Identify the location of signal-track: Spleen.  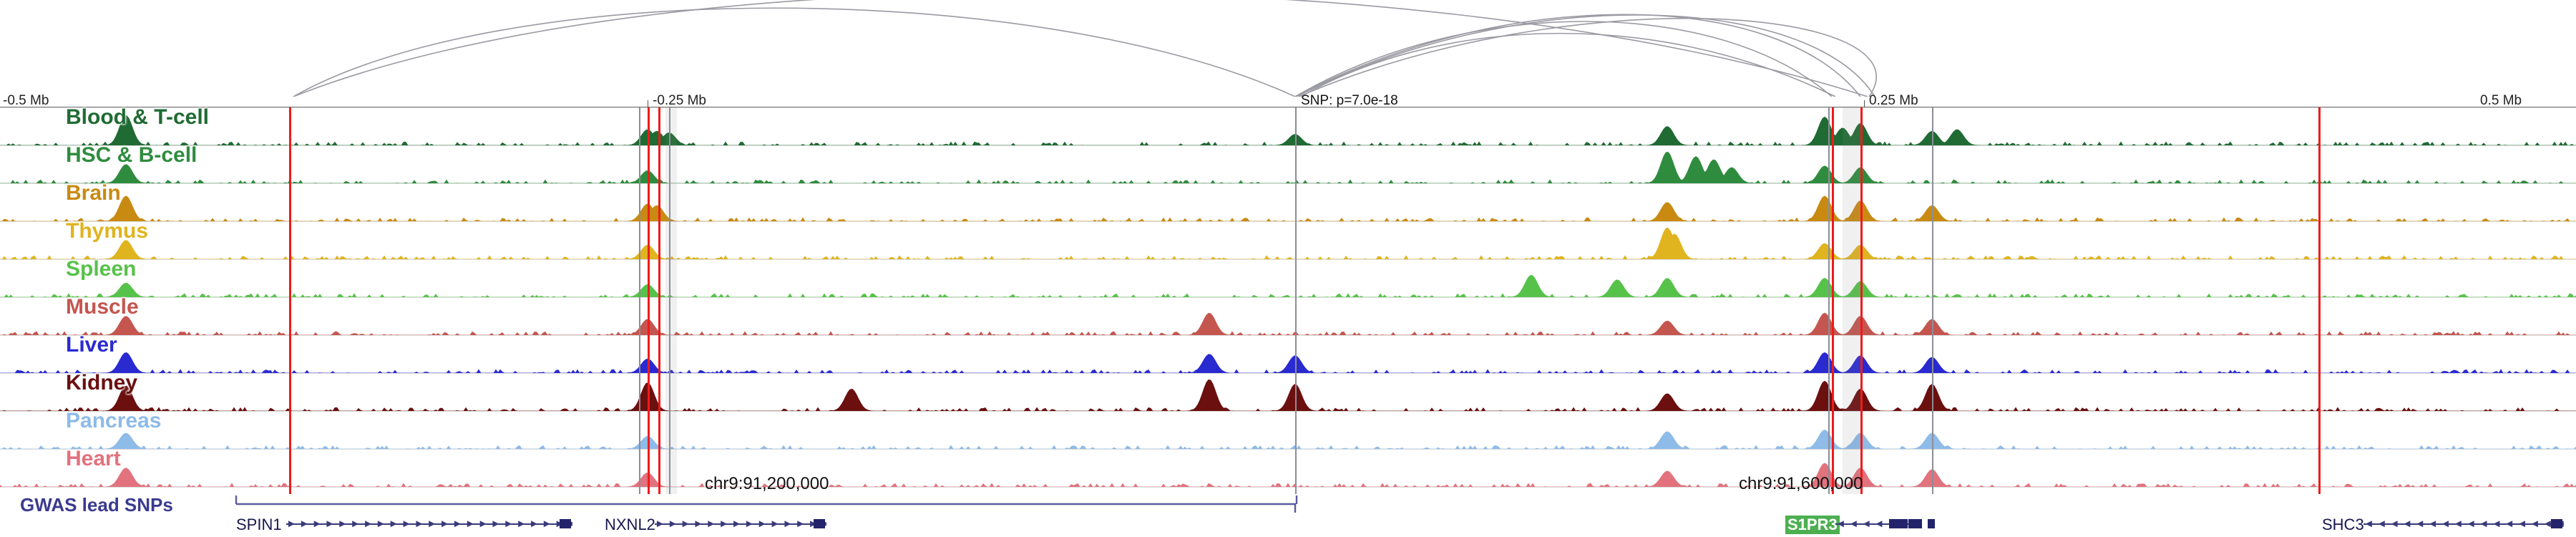
(1288, 277).